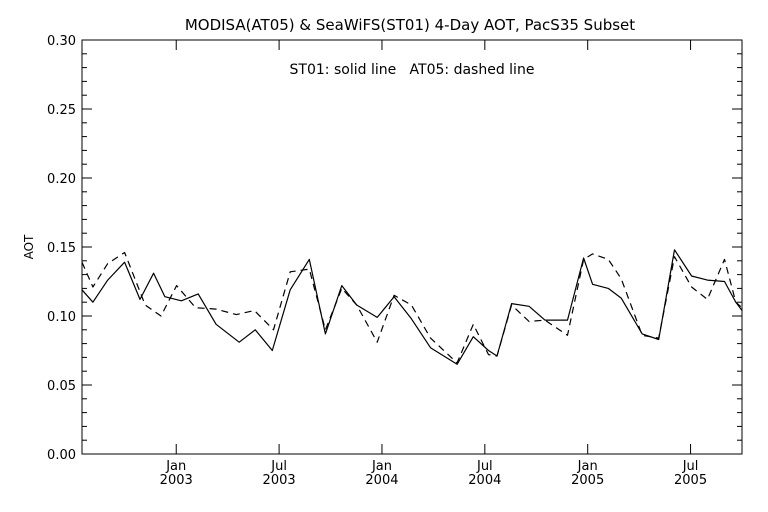 The image size is (768, 512). What do you see at coordinates (61, 110) in the screenshot?
I see `y-tick-label: 0.25` at bounding box center [61, 110].